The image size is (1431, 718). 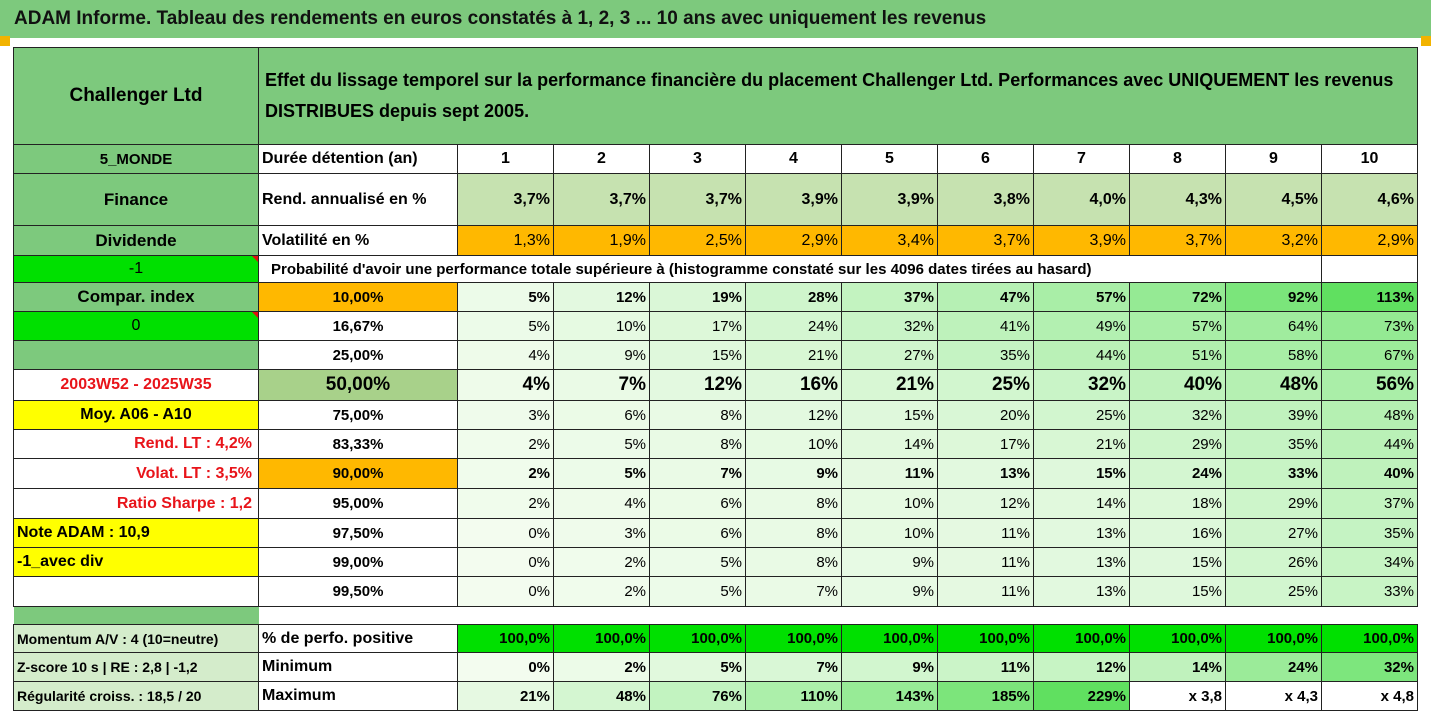 I want to click on probability-threshold: 90,00%, so click(x=358, y=473).